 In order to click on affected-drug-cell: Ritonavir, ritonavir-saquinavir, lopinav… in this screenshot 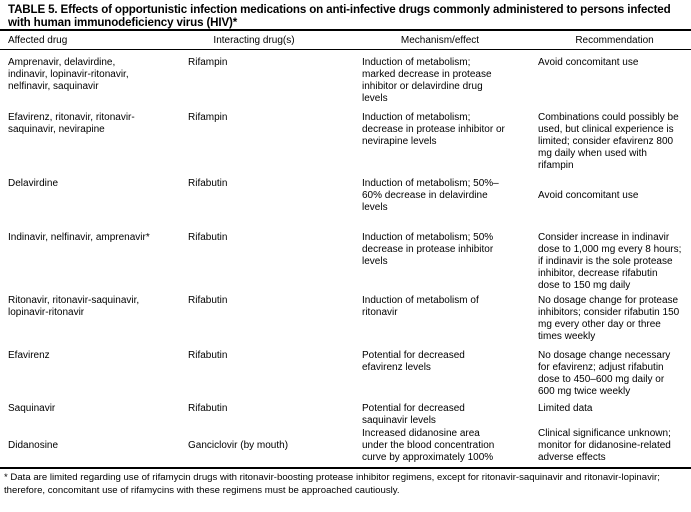, I will do `click(74, 306)`.